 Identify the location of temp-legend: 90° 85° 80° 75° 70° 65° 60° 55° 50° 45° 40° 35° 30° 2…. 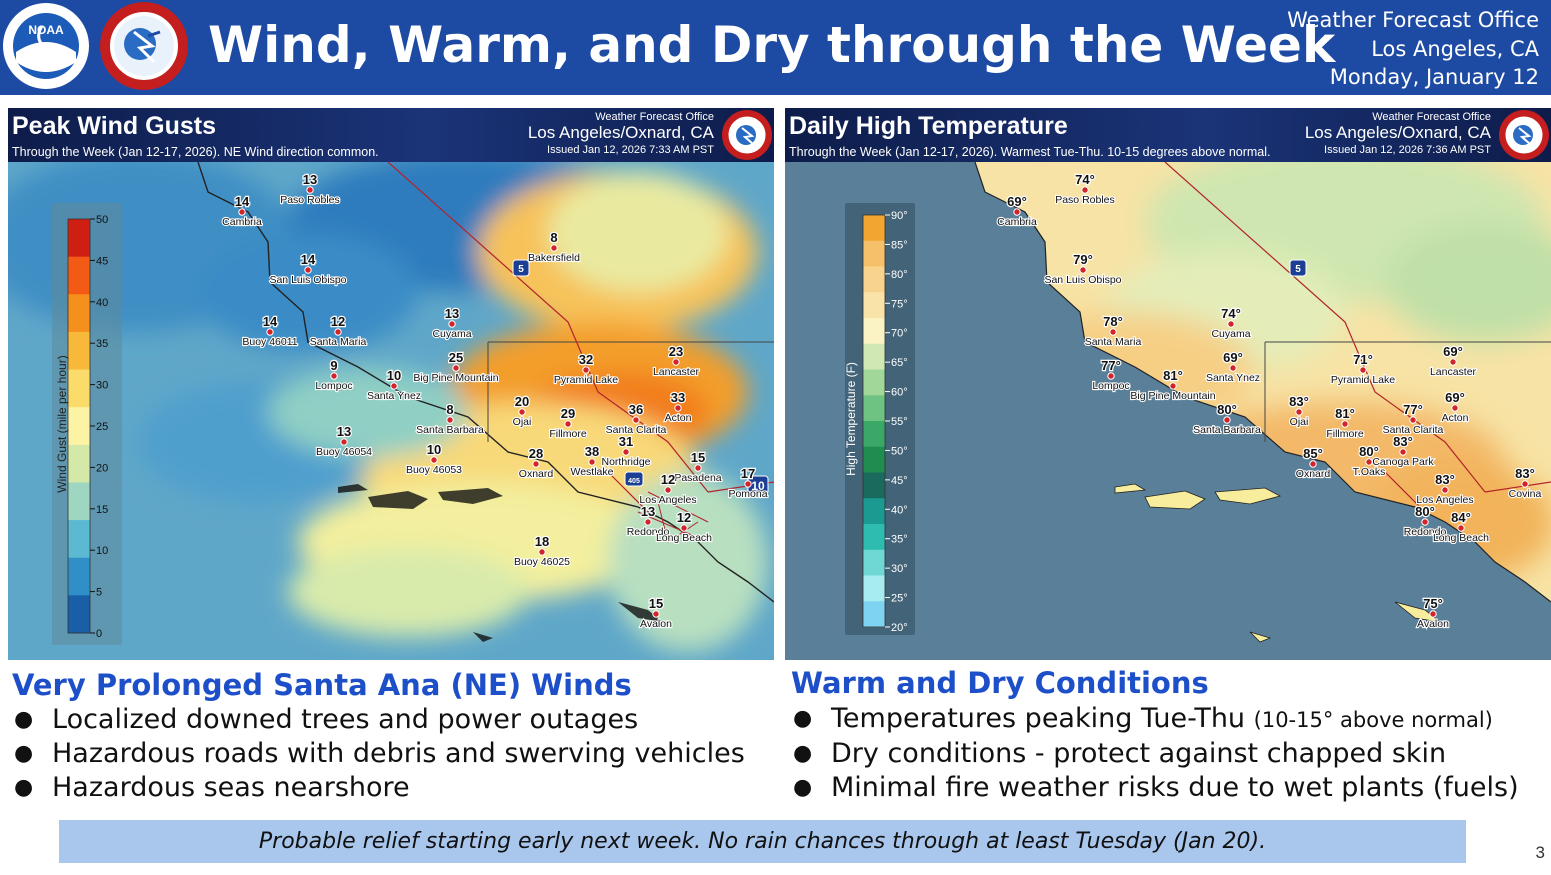
(880, 419).